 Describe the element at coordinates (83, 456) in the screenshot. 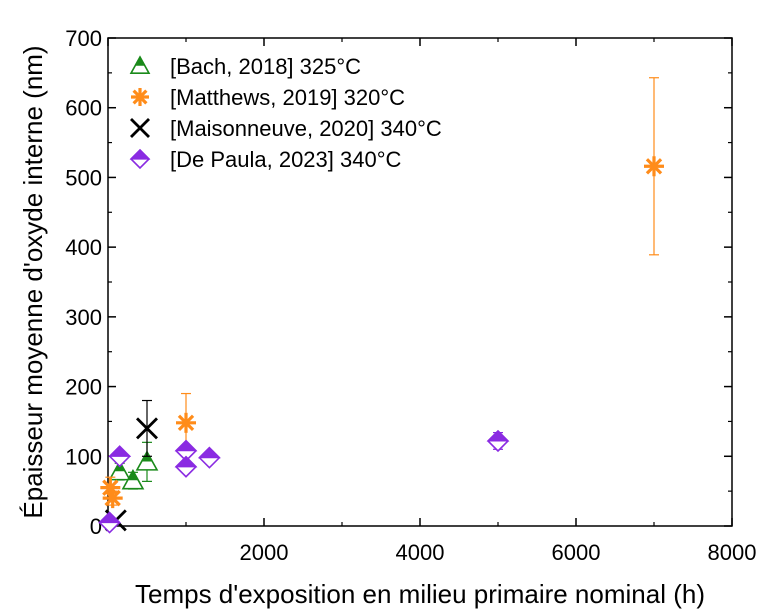

I see `y-tick-label: 100` at that location.